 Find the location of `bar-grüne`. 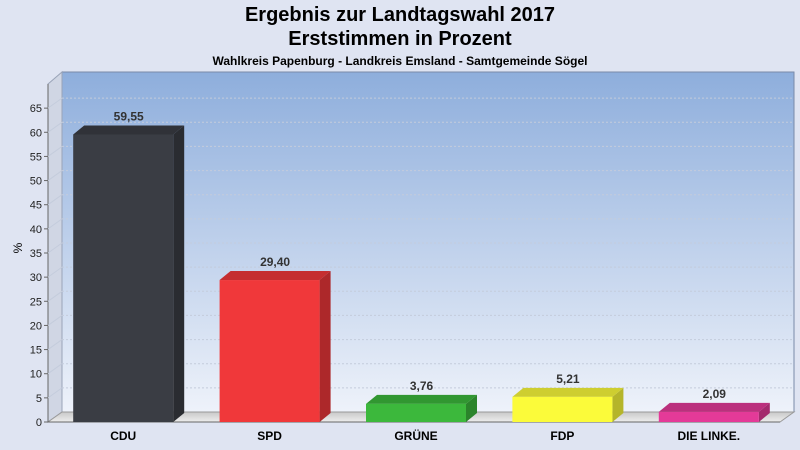

bar-grüne is located at coordinates (421, 408).